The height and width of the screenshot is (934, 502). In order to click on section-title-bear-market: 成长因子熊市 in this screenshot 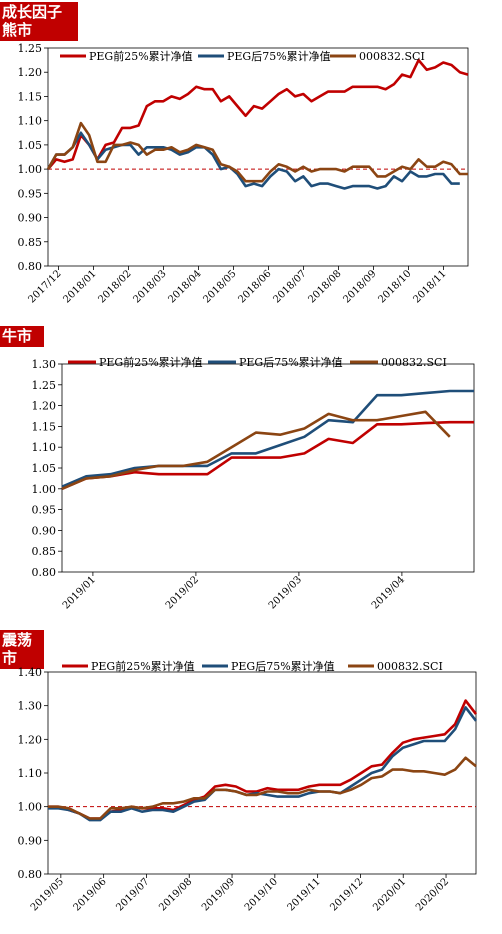, I will do `click(39, 21)`.